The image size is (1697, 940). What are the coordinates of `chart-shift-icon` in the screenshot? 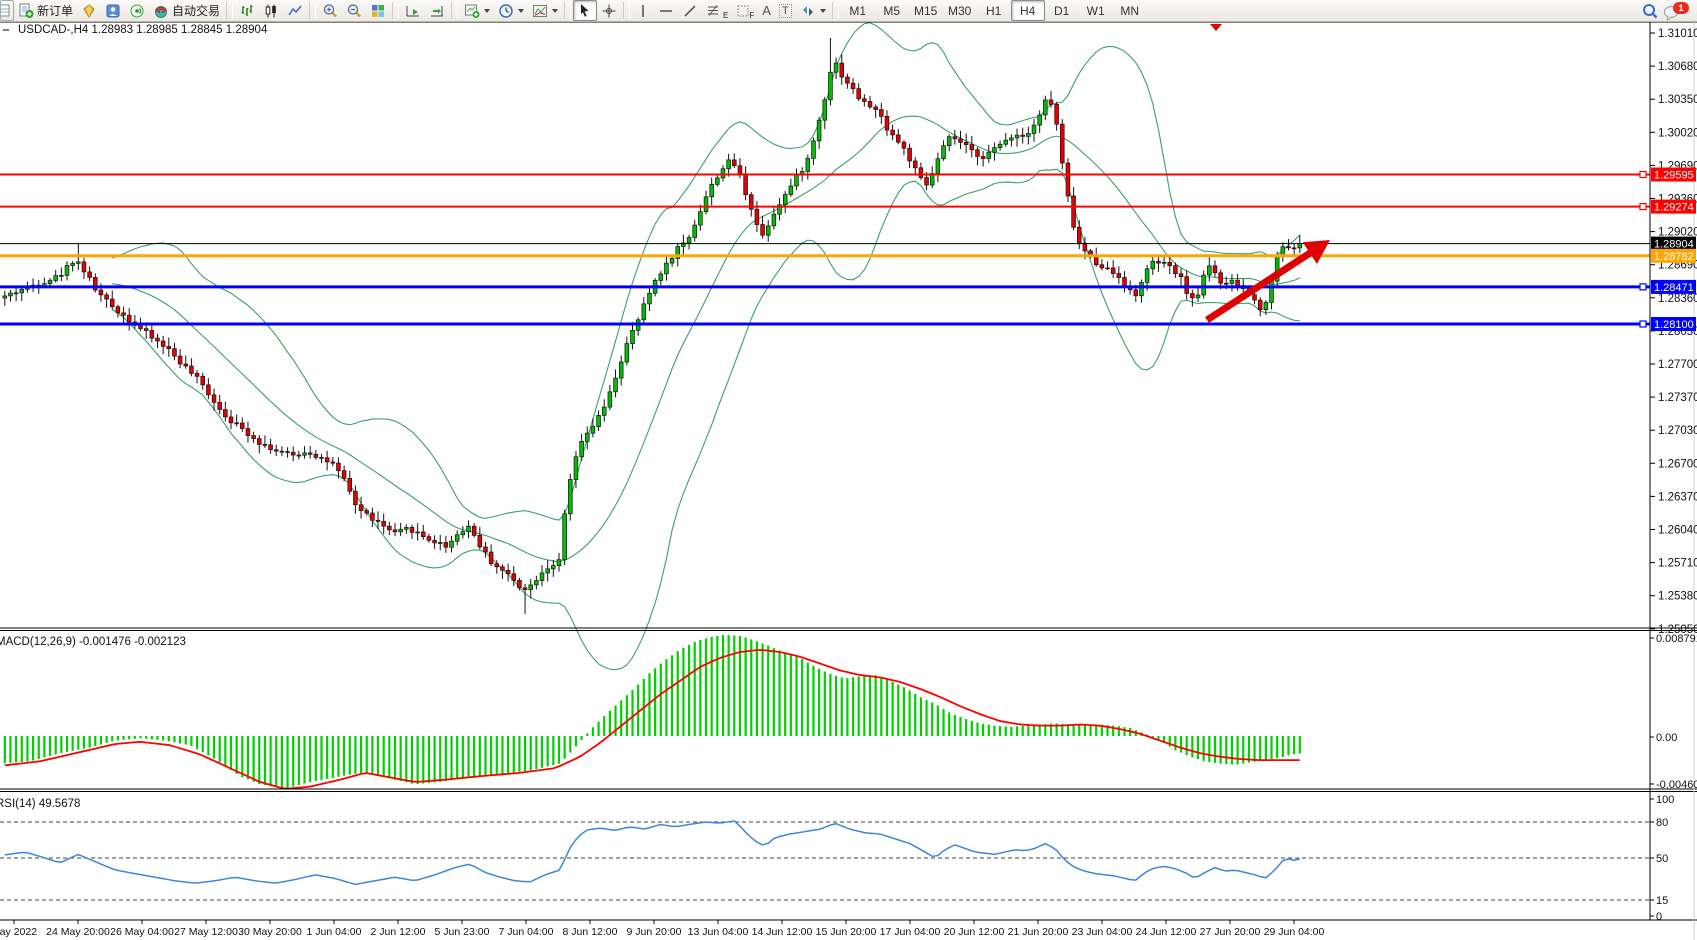 It's located at (437, 10).